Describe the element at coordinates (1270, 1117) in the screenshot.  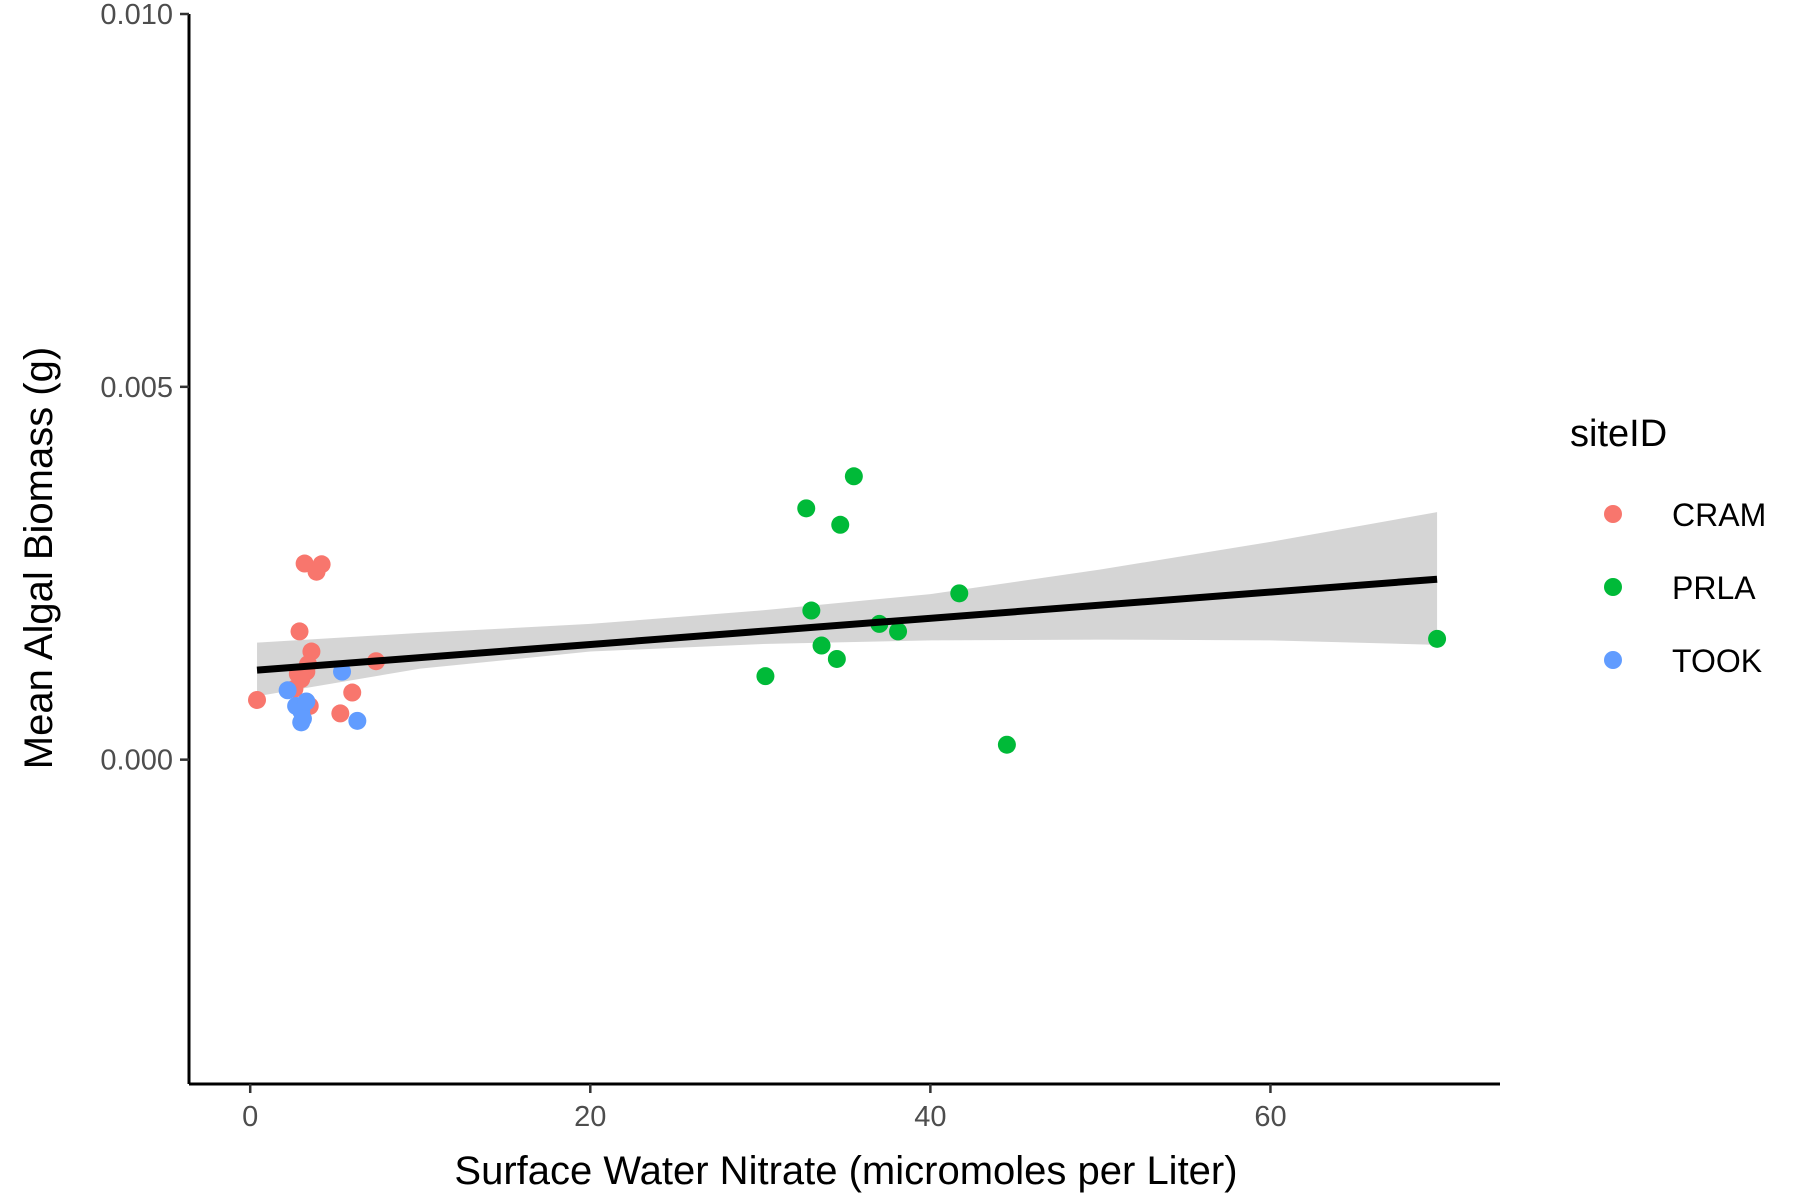
I see `x-tick-label: 60` at that location.